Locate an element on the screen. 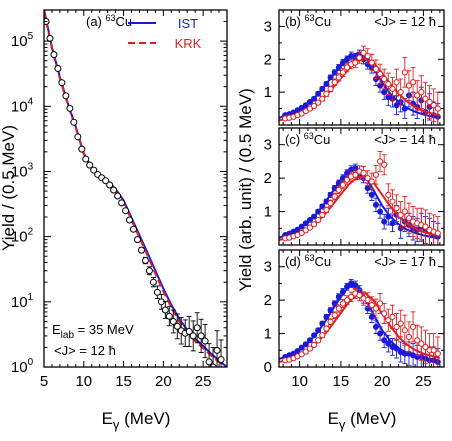  elab-value: = 35 MeV is located at coordinates (104, 329).